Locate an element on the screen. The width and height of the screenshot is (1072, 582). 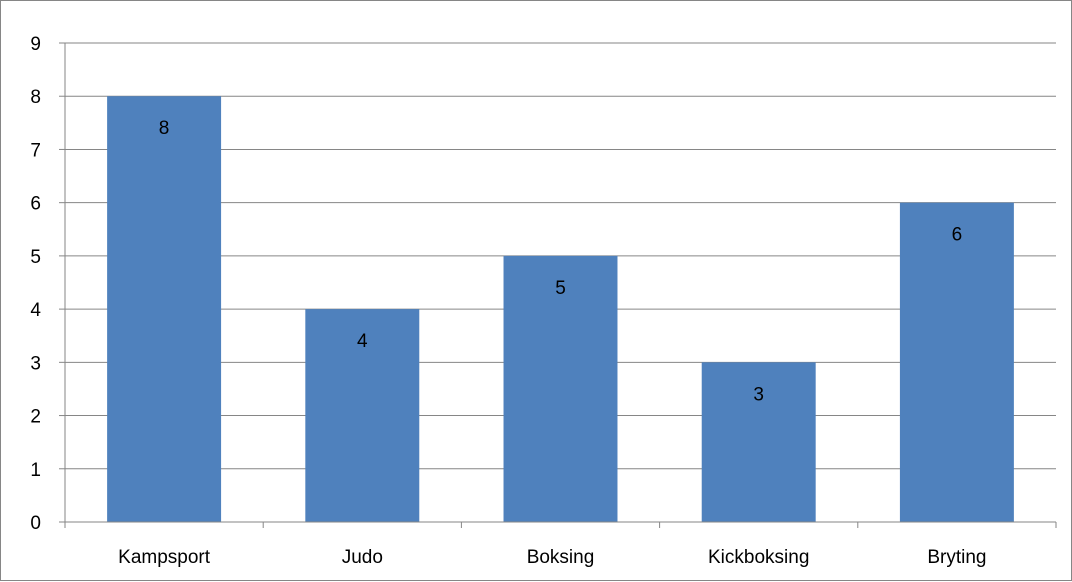
y-tick-label: 2 is located at coordinates (35, 417).